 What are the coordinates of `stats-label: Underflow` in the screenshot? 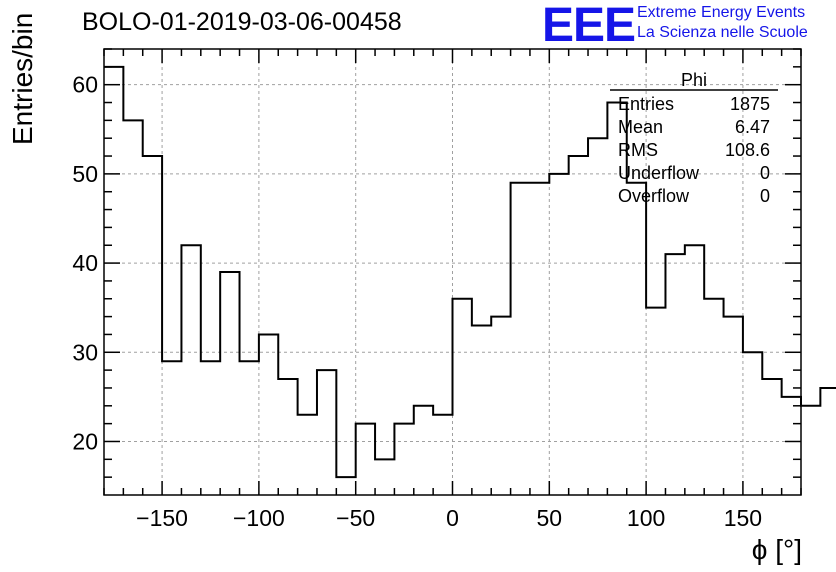 It's located at (659, 173).